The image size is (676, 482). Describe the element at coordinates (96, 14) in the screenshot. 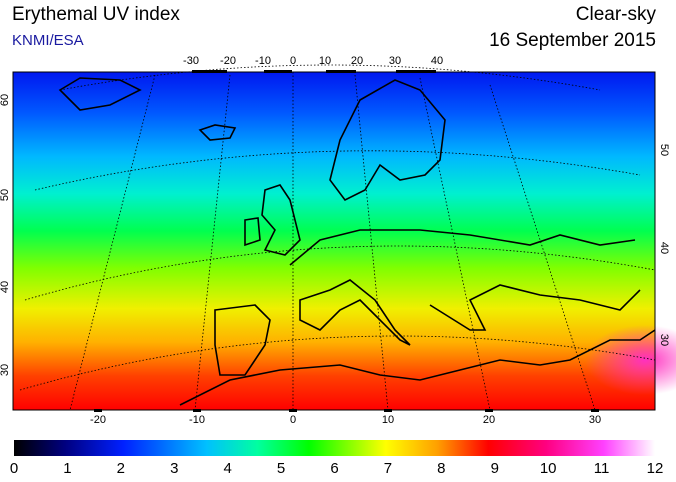

I see `title: Erythemal UV index` at that location.